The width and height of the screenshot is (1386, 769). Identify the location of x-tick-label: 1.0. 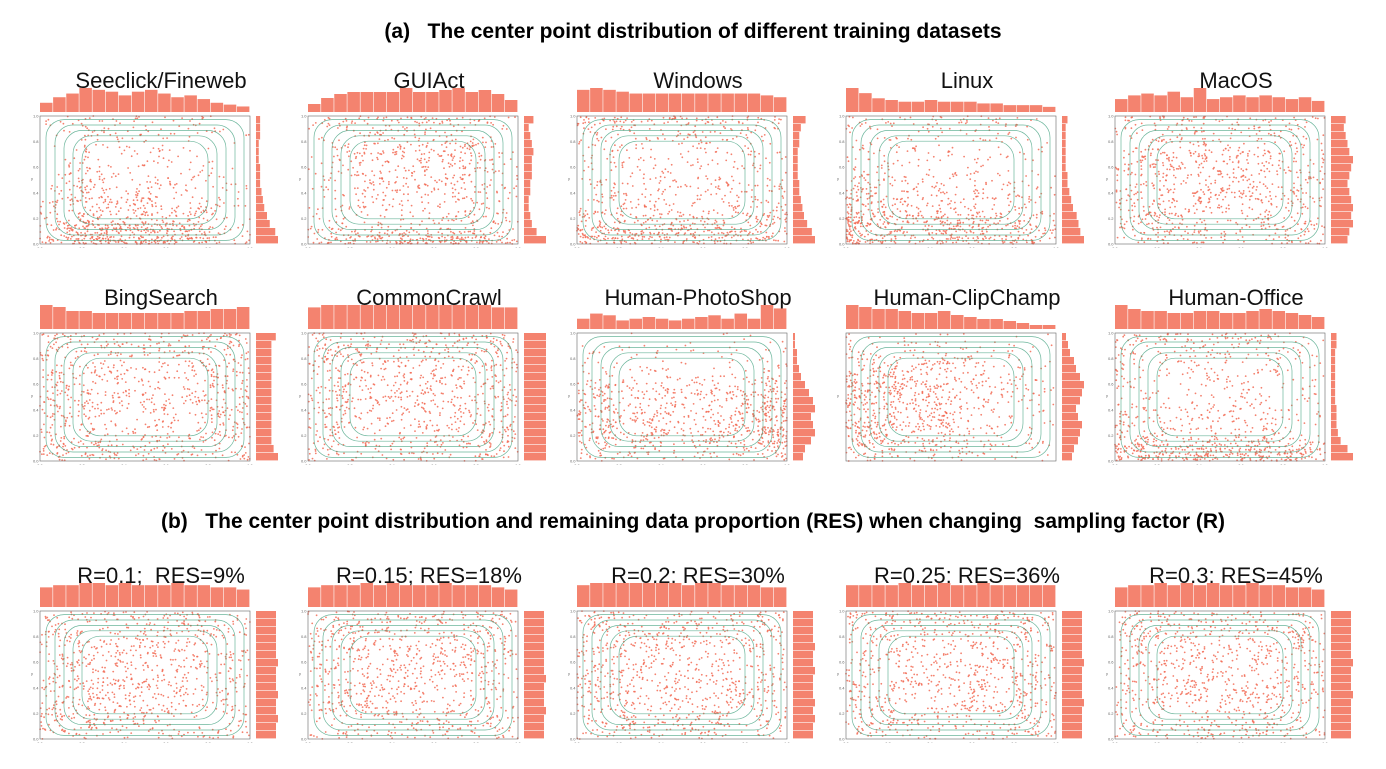
(250, 247).